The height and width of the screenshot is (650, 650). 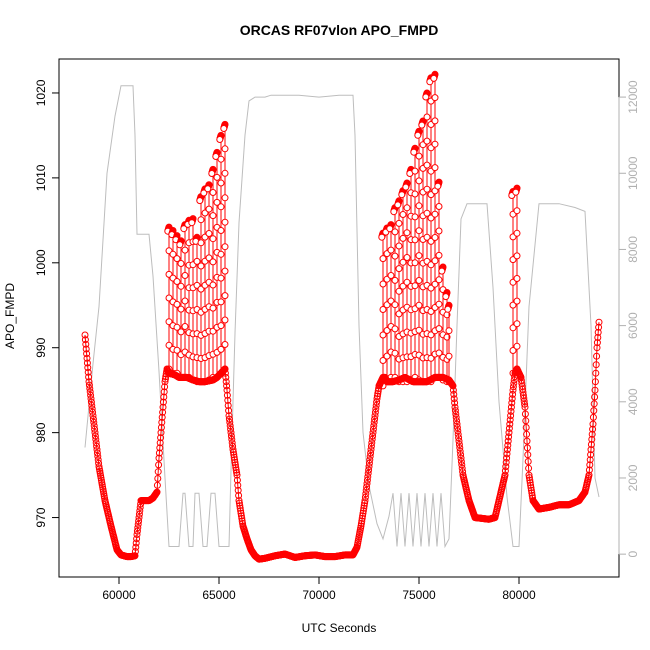 What do you see at coordinates (633, 325) in the screenshot?
I see `y2-tick-label: 6000` at bounding box center [633, 325].